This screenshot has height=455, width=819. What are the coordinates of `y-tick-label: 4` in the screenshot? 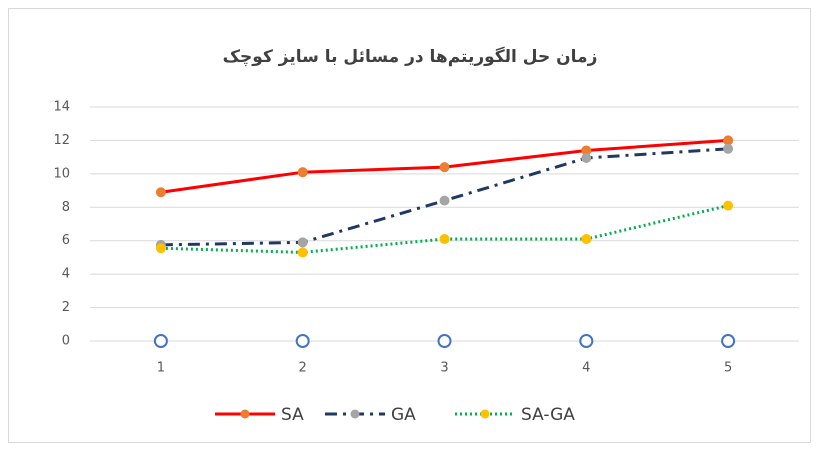 It's located at (66, 274).